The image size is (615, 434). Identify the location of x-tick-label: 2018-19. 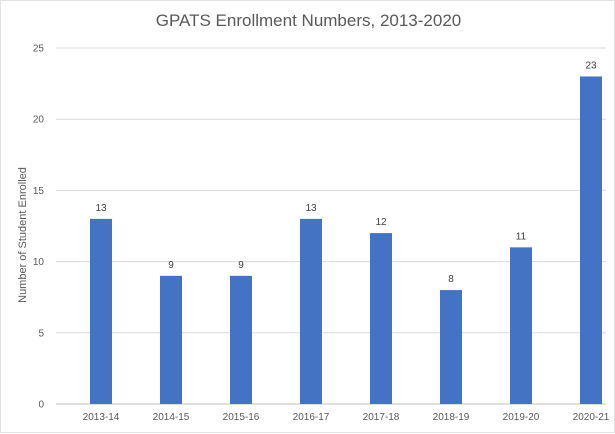
(451, 417).